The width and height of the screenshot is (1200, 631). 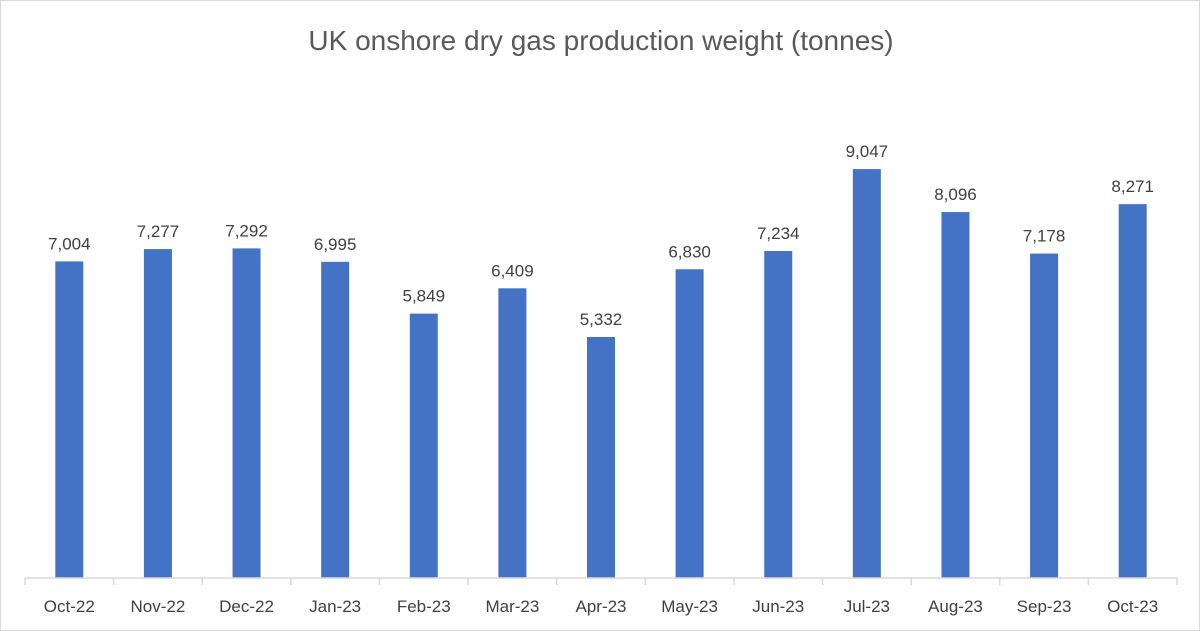 I want to click on x-tick-label: Jan-23, so click(x=335, y=606).